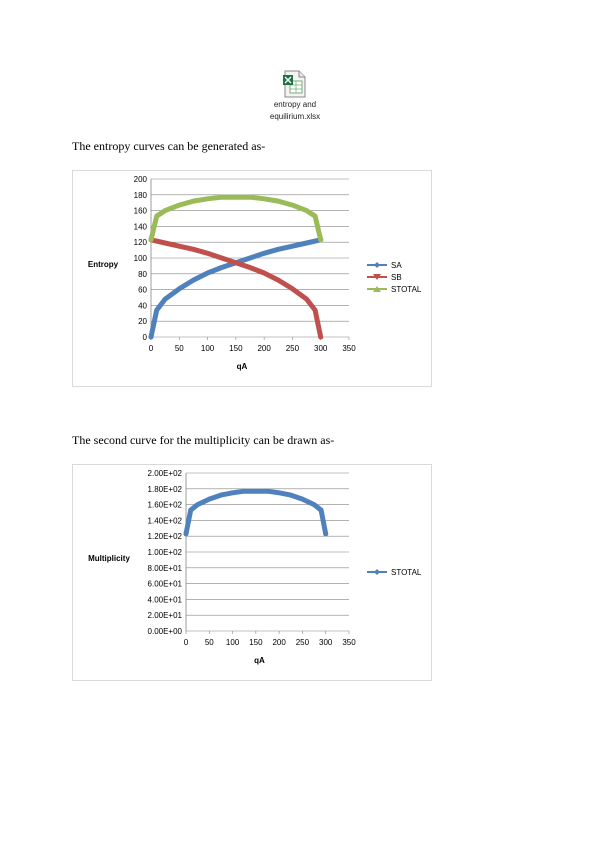 This screenshot has width=596, height=842. Describe the element at coordinates (165, 584) in the screenshot. I see `y-tick-label: 6.00E+01` at that location.